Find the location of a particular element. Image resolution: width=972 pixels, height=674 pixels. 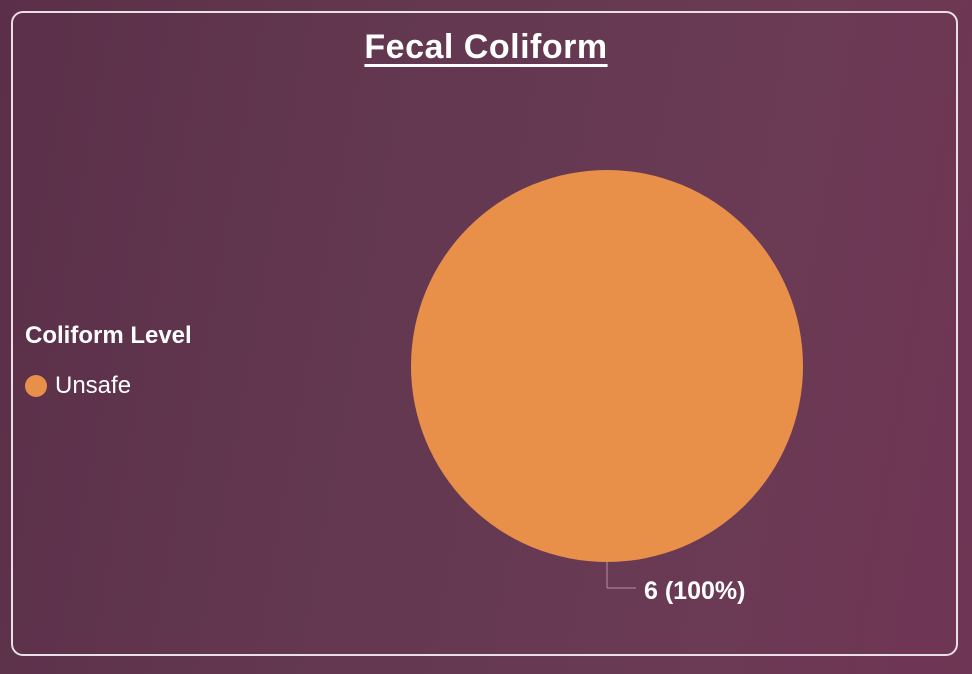

legend-label: Unsafe is located at coordinates (93, 385).